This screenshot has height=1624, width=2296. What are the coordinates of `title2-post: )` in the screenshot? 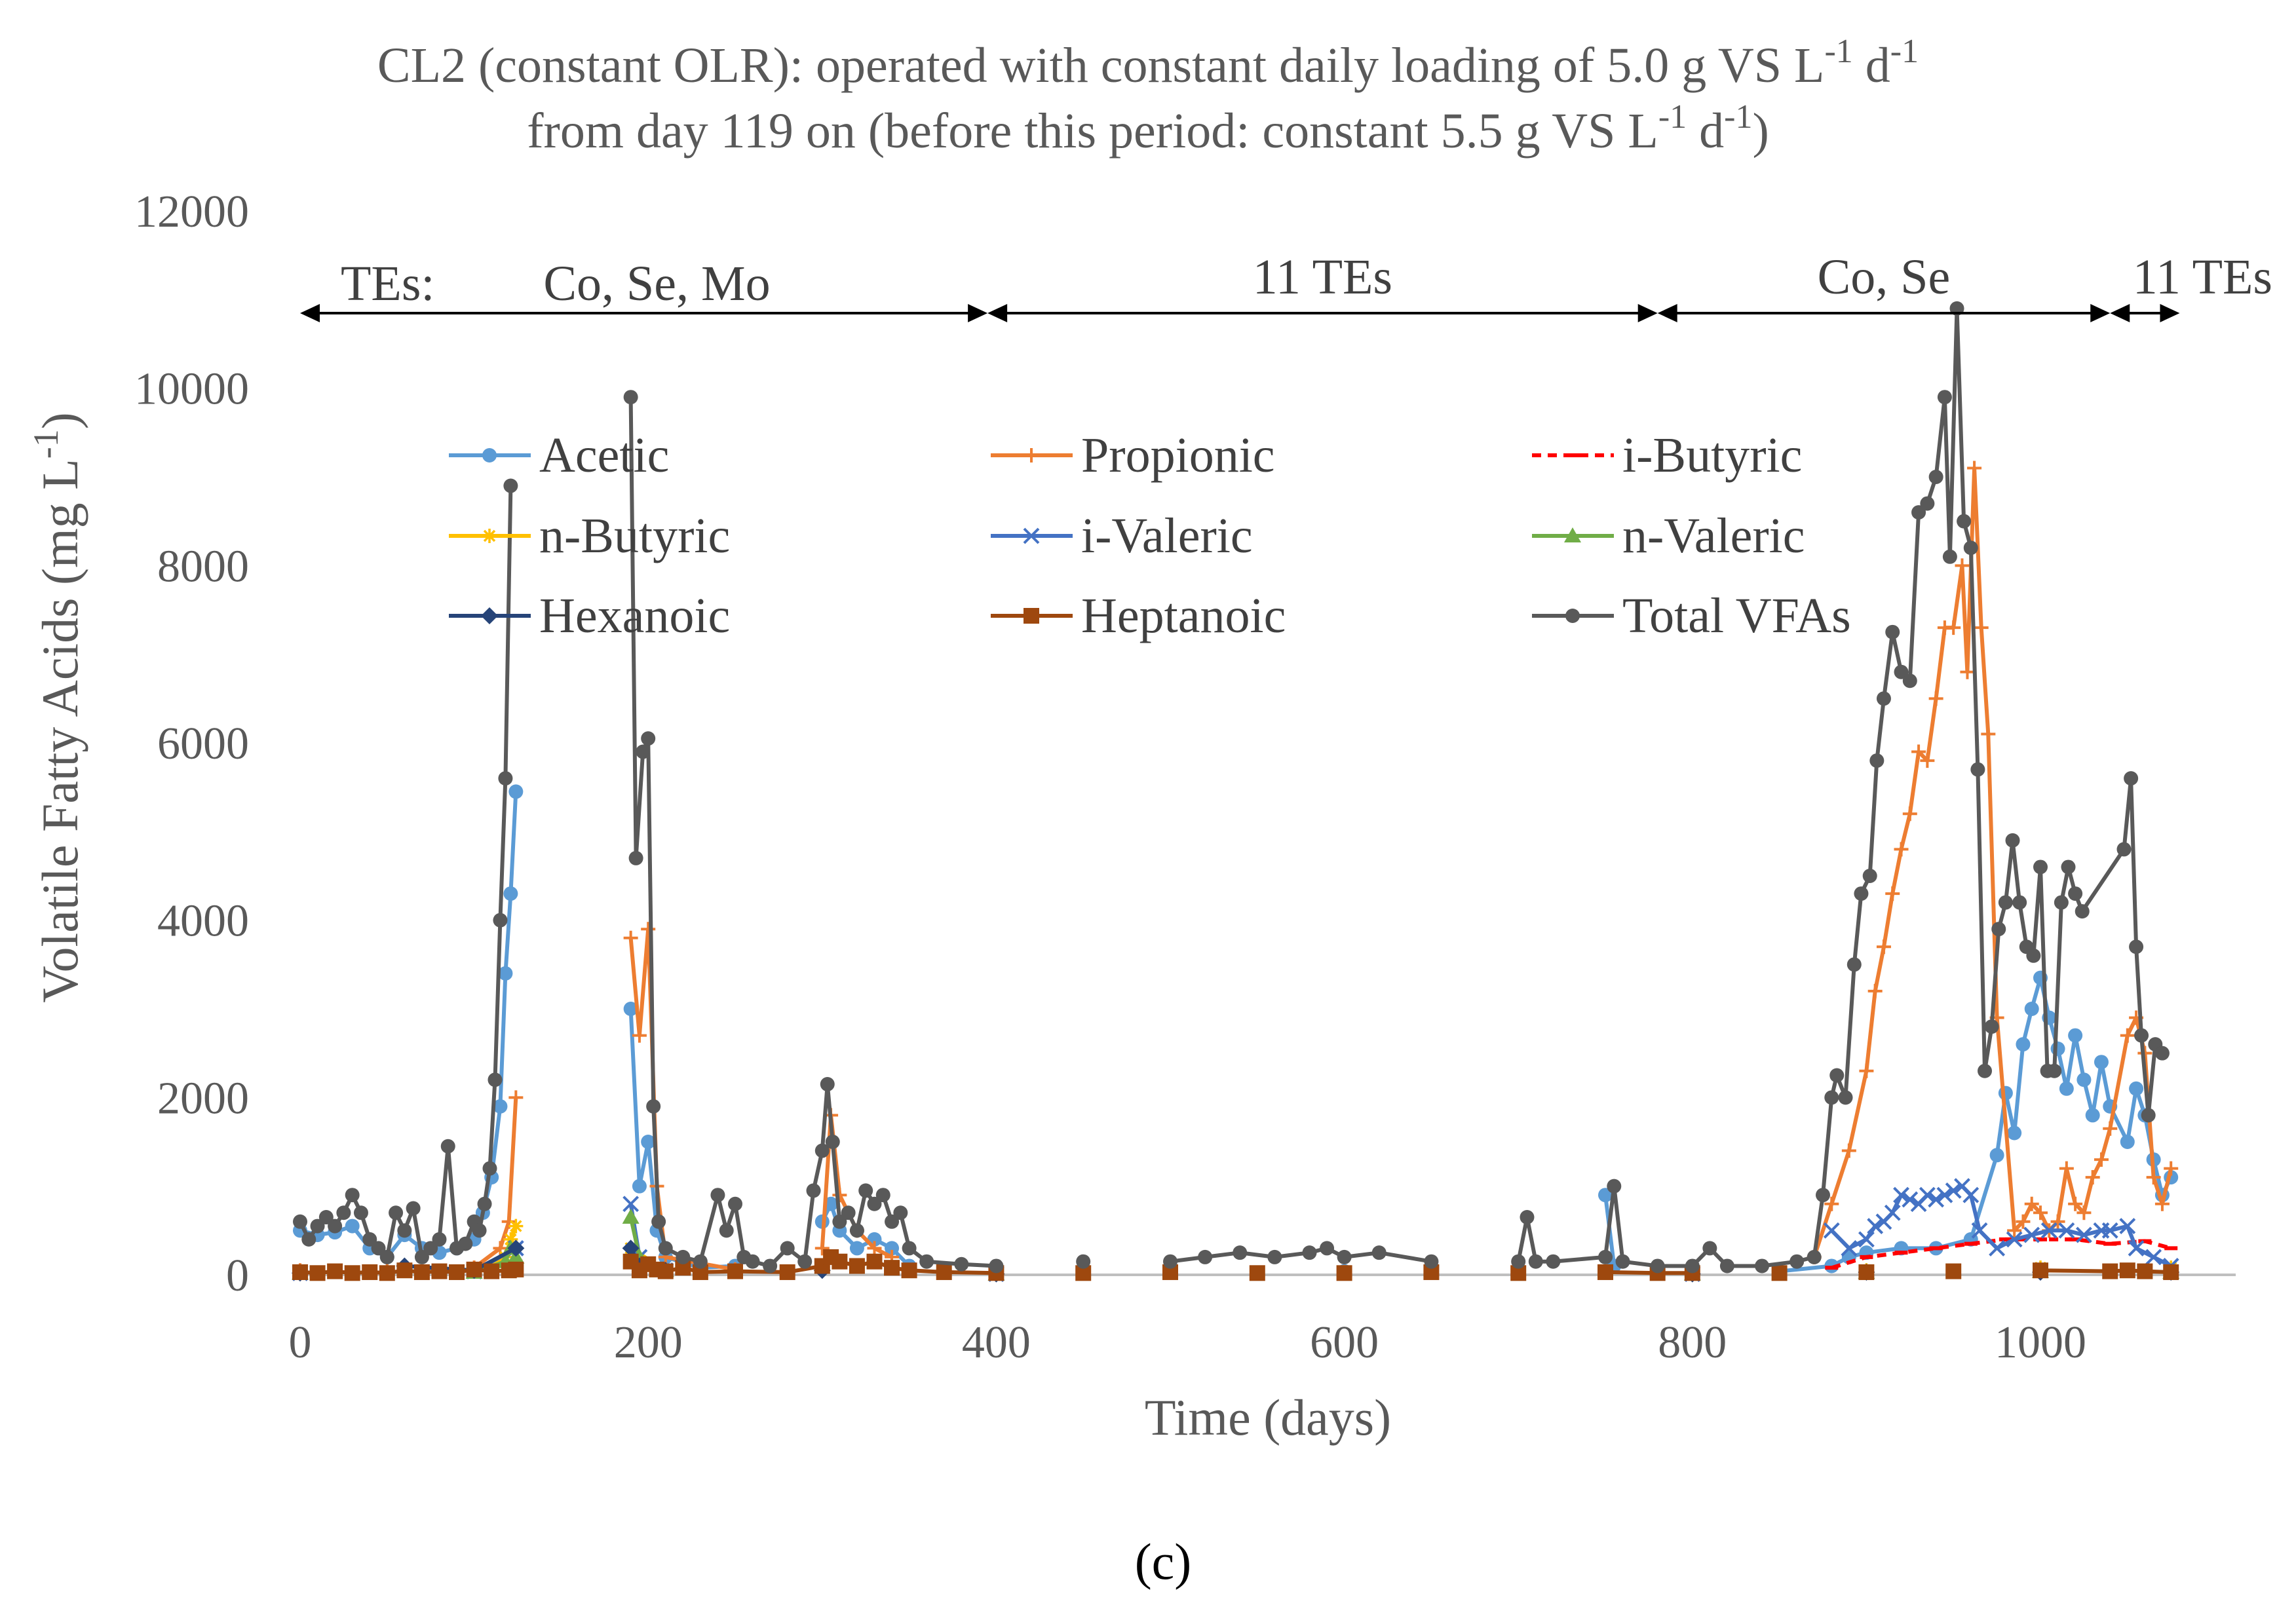 It's located at (1760, 131).